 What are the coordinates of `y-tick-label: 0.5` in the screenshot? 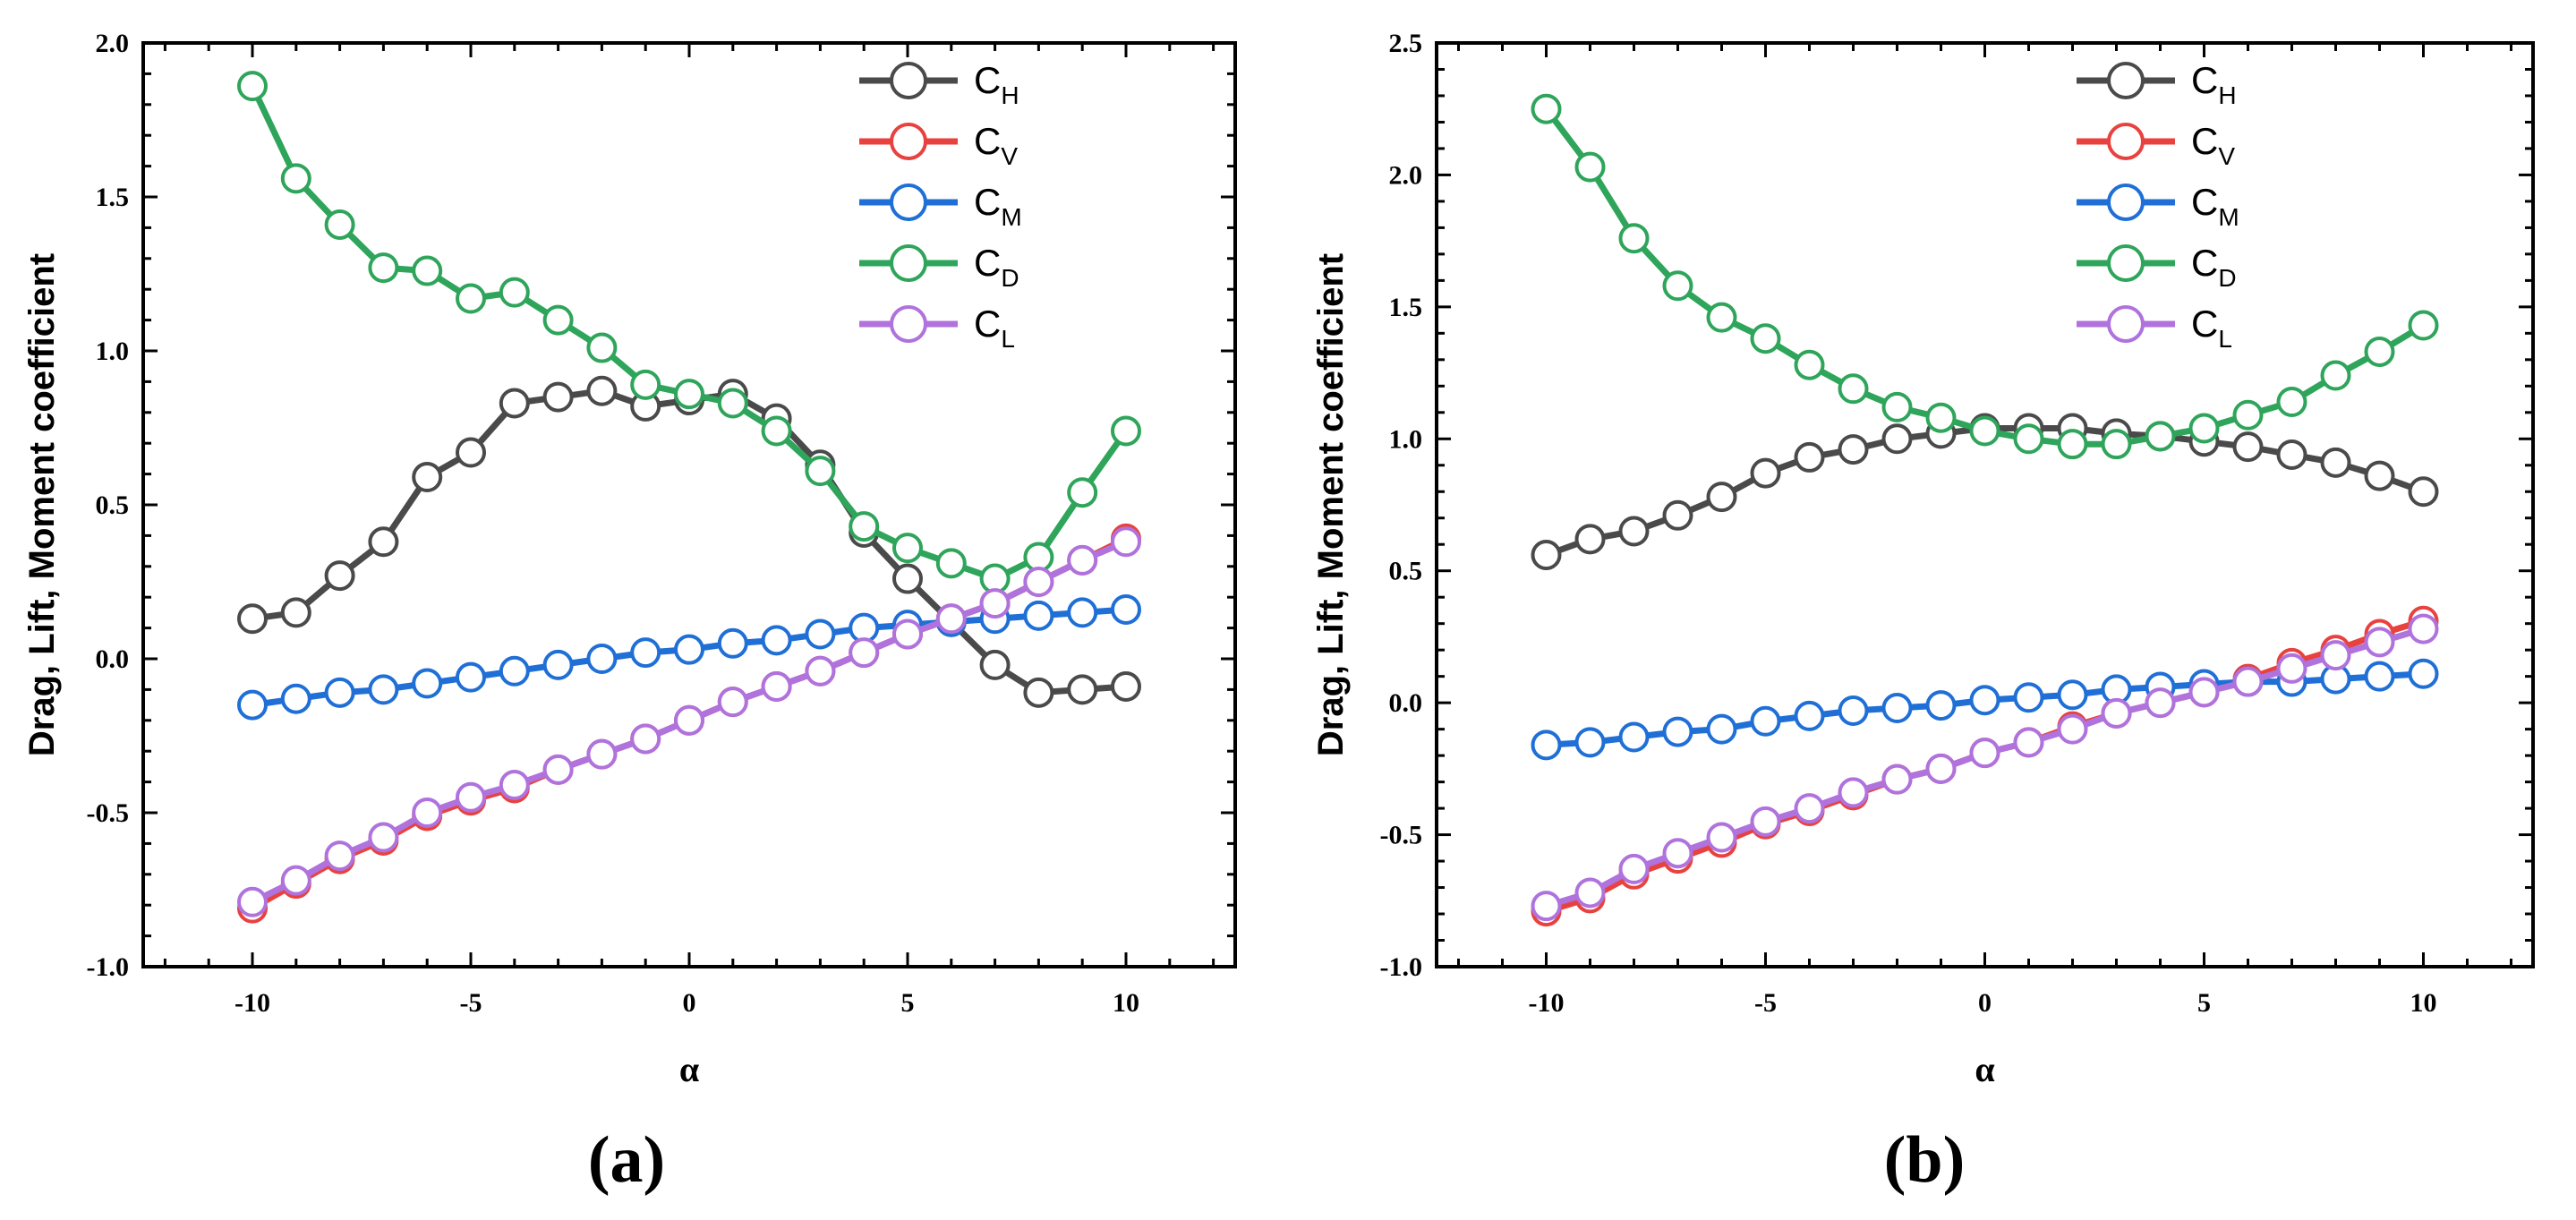 It's located at (1406, 572).